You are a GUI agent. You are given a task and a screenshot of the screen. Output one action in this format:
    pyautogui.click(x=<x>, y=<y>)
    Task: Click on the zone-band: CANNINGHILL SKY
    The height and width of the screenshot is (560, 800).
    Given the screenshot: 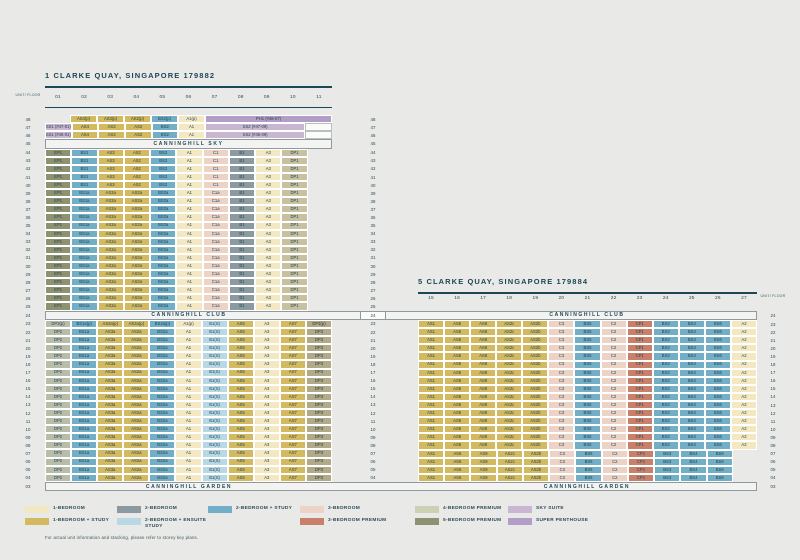 What is the action you would take?
    pyautogui.click(x=188, y=144)
    